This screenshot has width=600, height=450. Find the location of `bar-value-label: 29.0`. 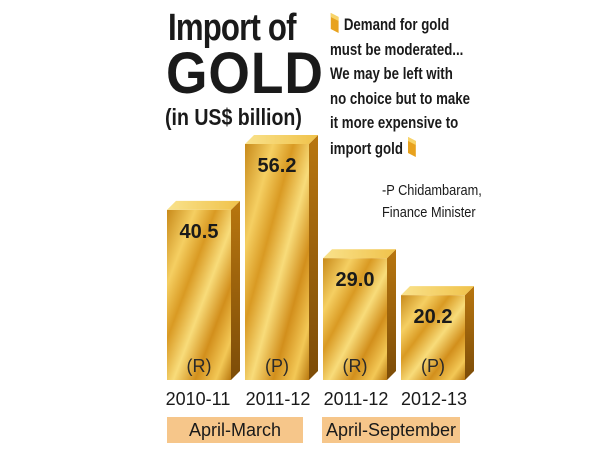

bar-value-label: 29.0 is located at coordinates (355, 280).